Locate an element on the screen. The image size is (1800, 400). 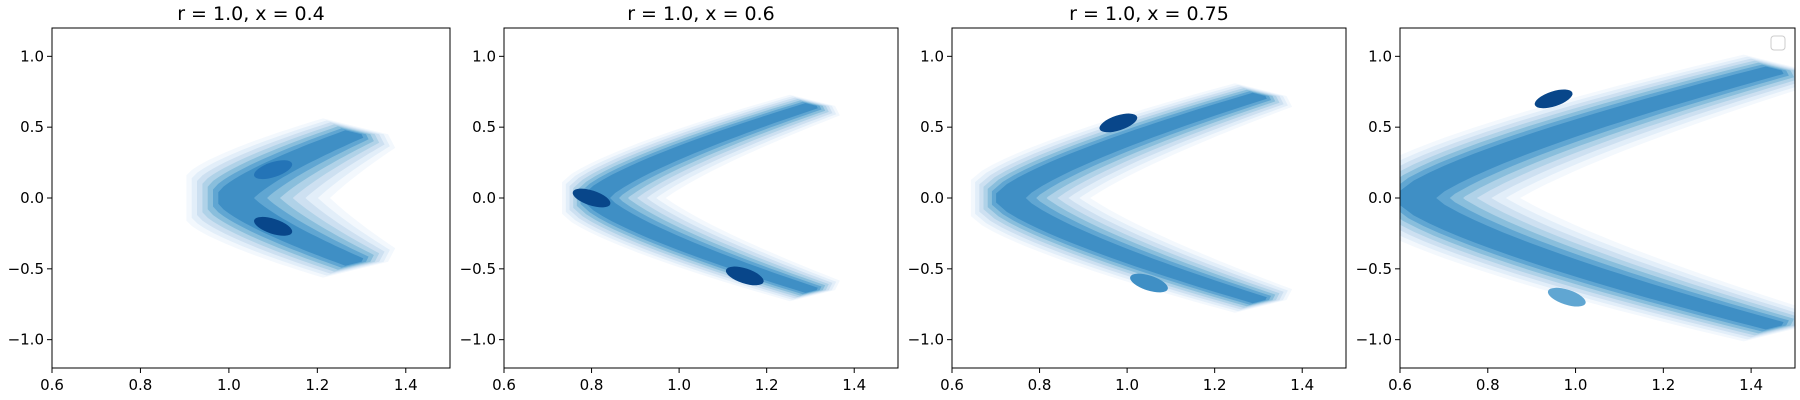
subplot-title: r = 1.0, x = 0.6 is located at coordinates (701, 14).